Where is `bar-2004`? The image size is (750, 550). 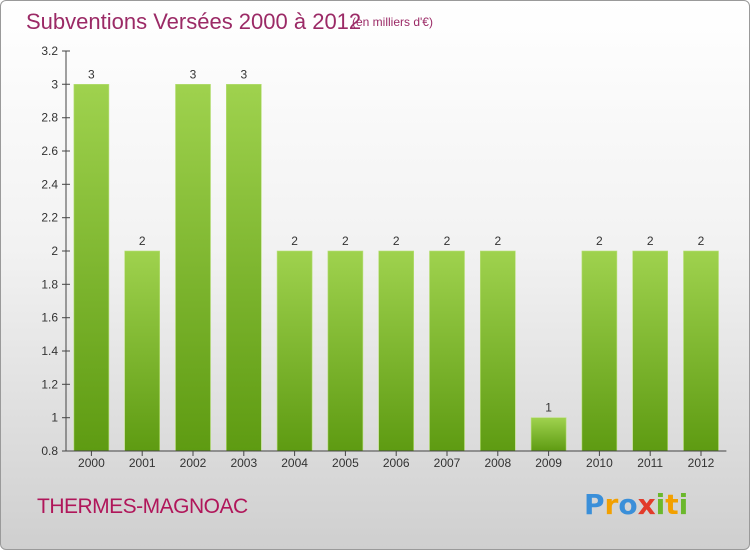 bar-2004 is located at coordinates (294, 351).